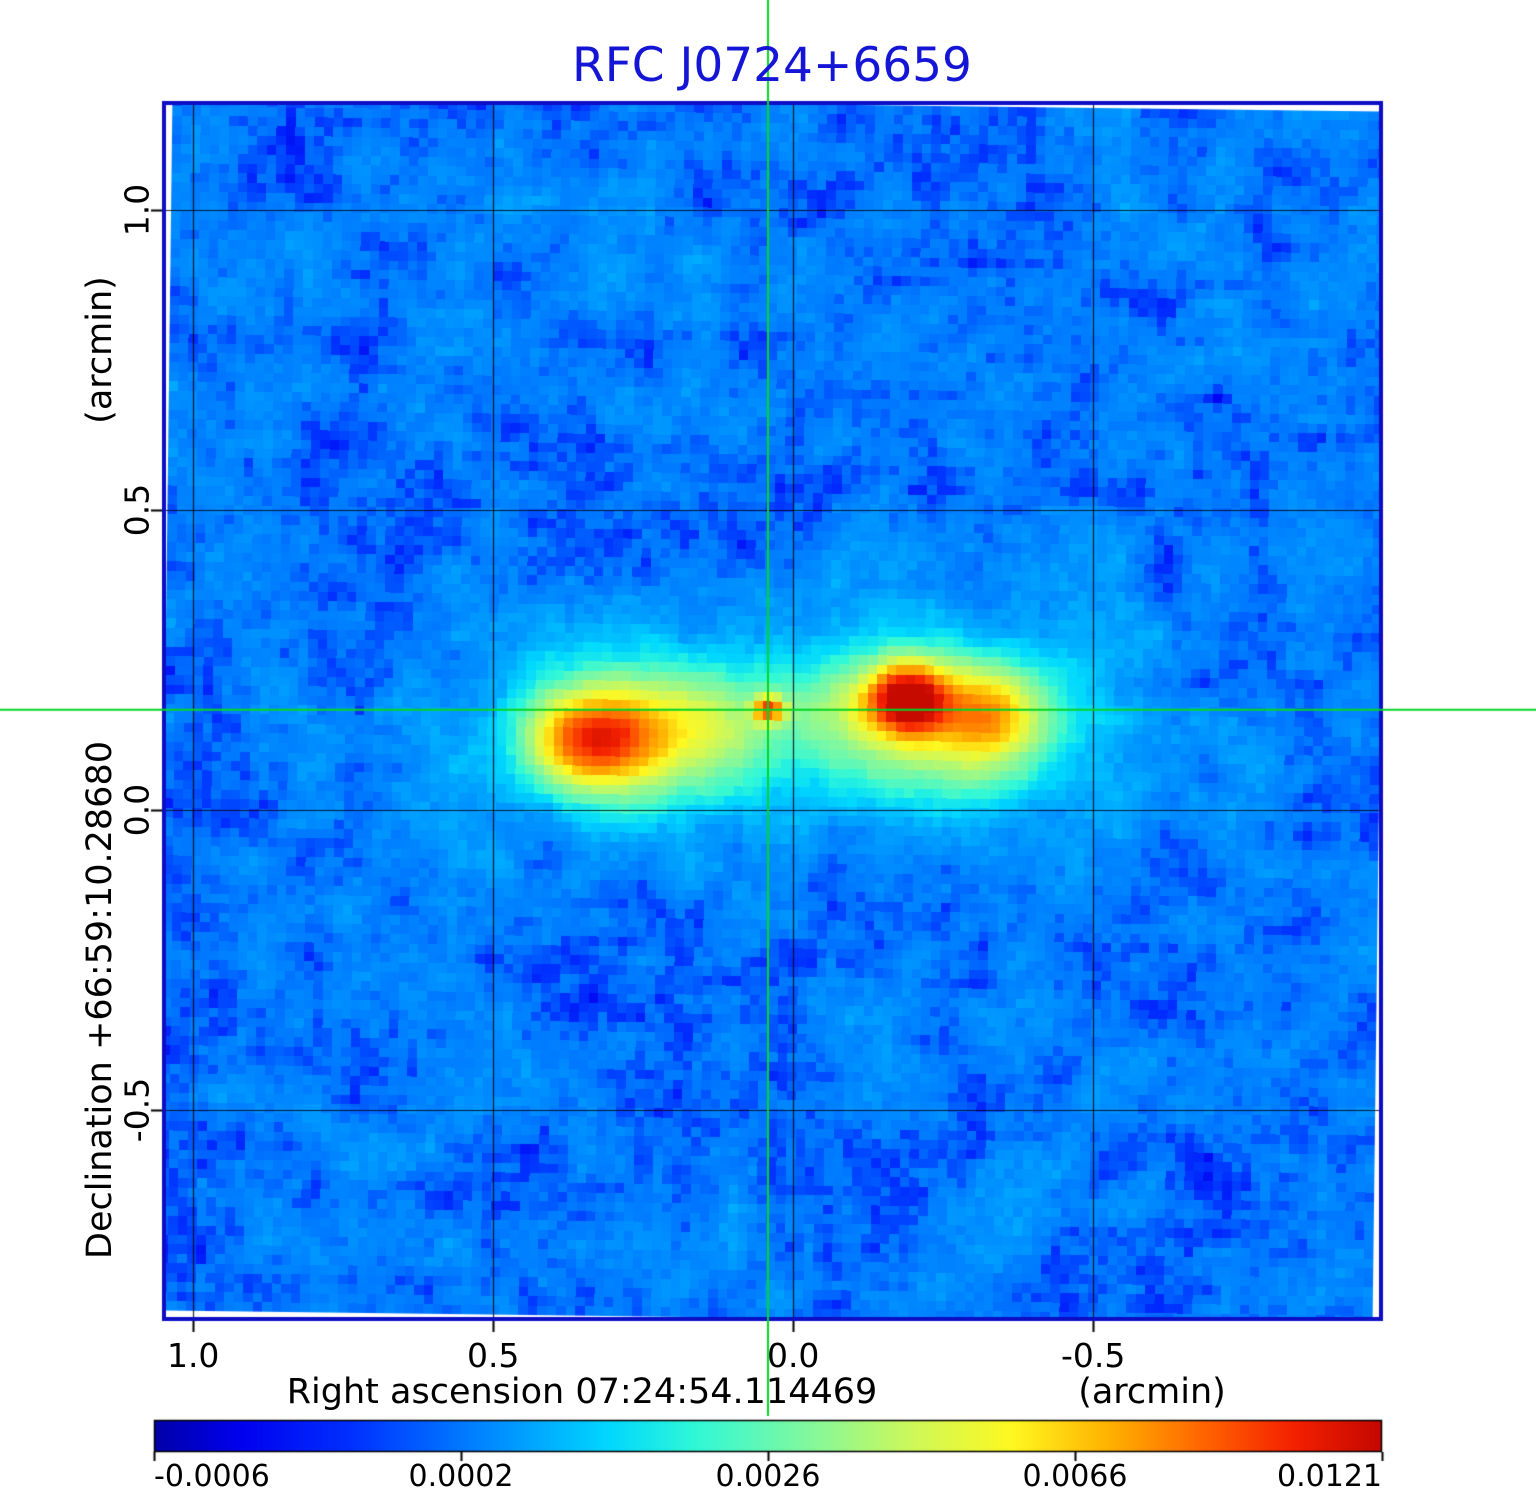 This screenshot has height=1511, width=1536. What do you see at coordinates (1152, 1392) in the screenshot?
I see `x-axis-unit-label: (arcmin)` at bounding box center [1152, 1392].